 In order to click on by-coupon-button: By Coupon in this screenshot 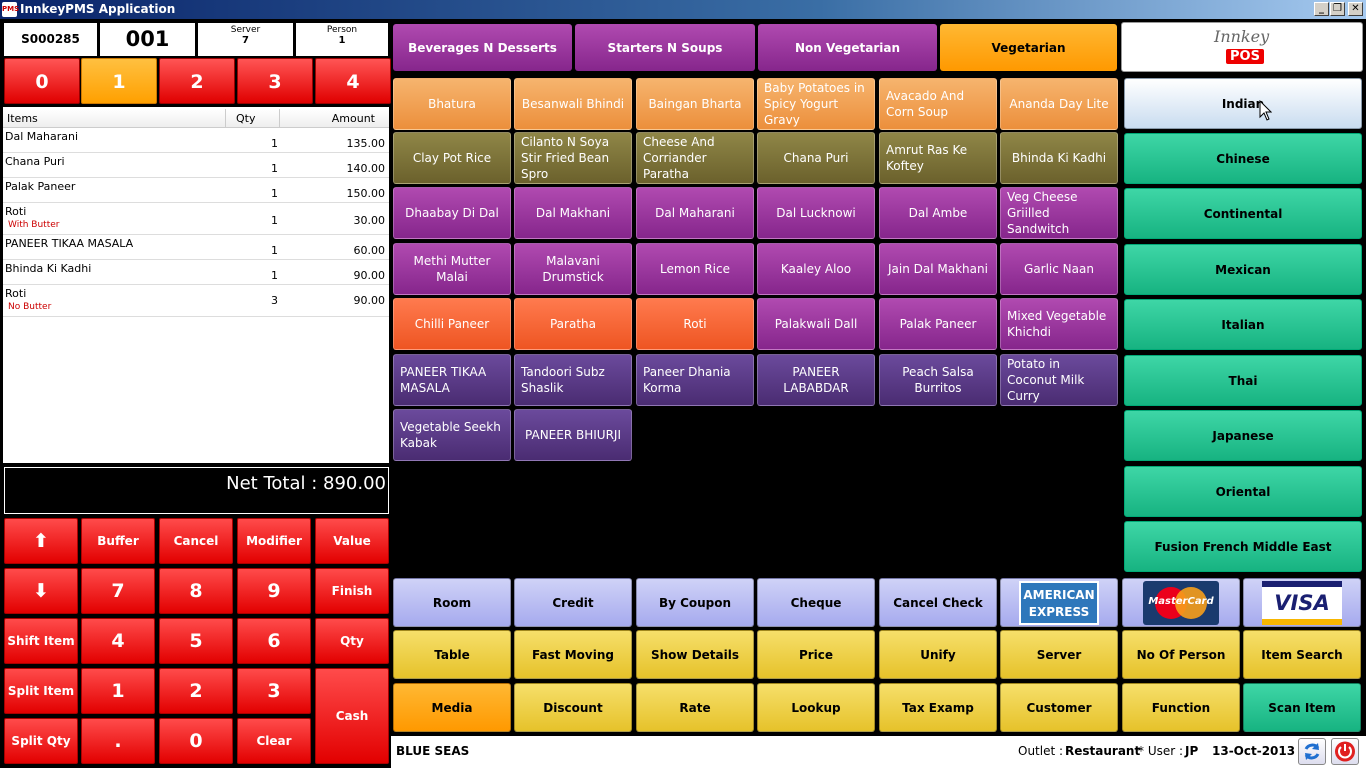, I will do `click(695, 602)`.